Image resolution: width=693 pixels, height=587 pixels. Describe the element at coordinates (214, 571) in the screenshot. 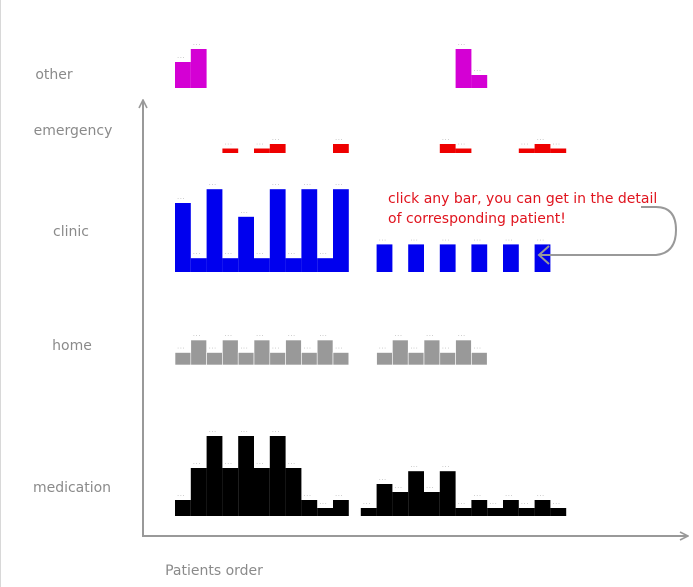

I see `x-axis-title: Patients order` at that location.